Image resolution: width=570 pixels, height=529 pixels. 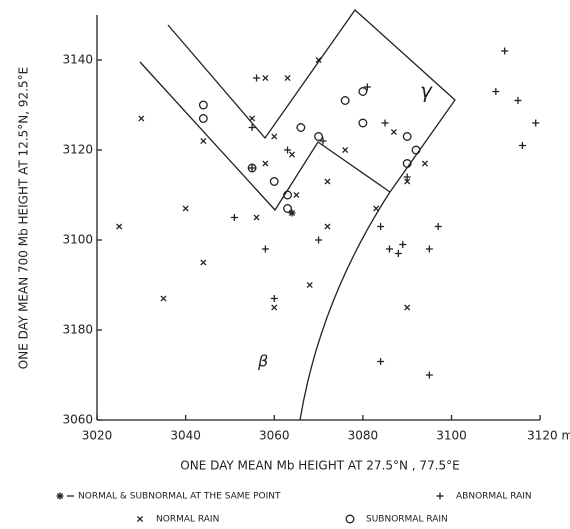 What do you see at coordinates (345, 306) in the screenshot?
I see `beta-boundary` at bounding box center [345, 306].